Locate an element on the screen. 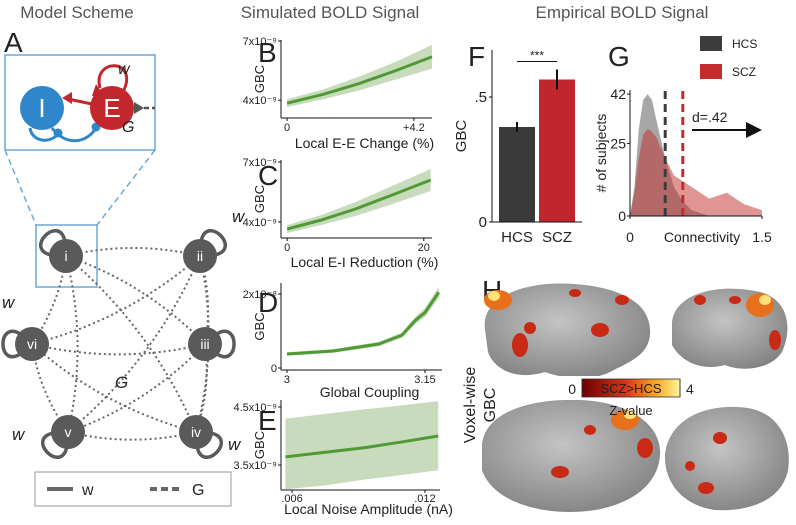  brain-medial-right is located at coordinates (726, 458).